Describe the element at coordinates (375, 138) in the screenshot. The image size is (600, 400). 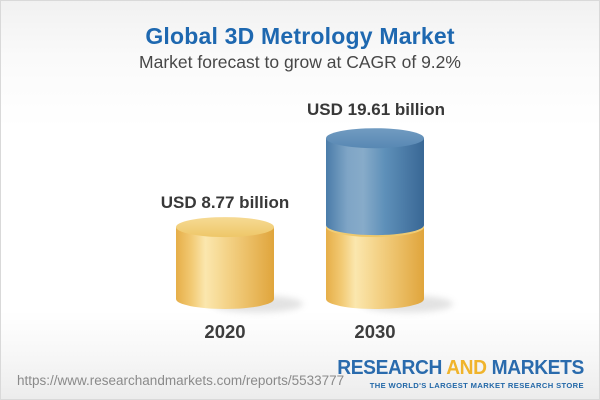
I see `bar-2030-top` at that location.